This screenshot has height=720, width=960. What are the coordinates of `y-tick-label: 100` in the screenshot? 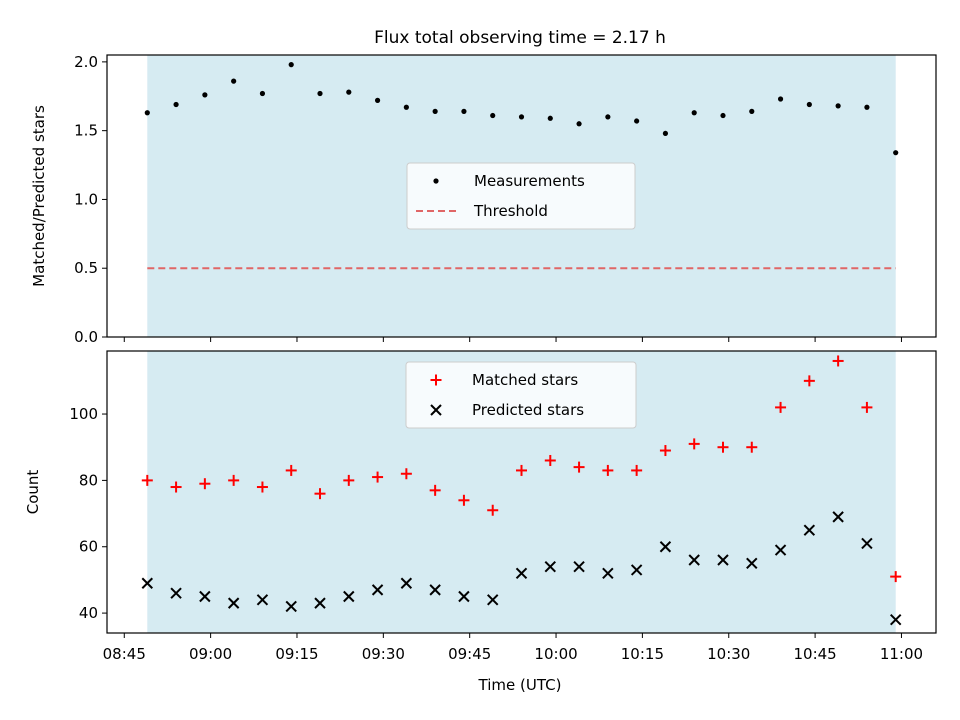 It's located at (83, 414).